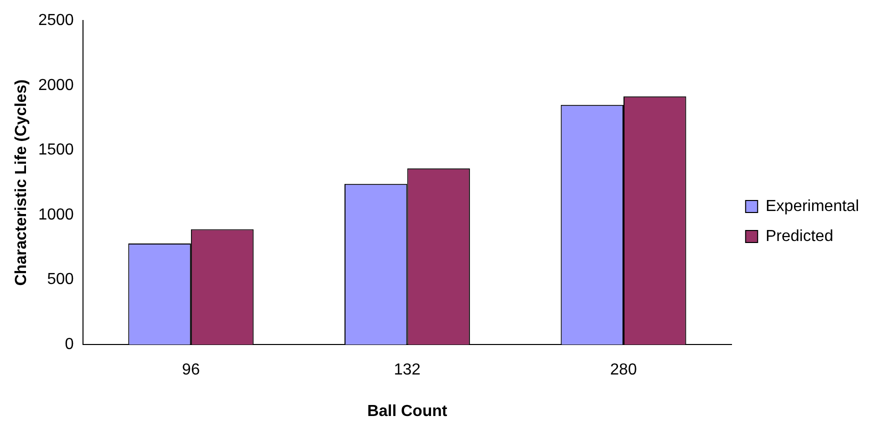 The height and width of the screenshot is (433, 881). Describe the element at coordinates (191, 370) in the screenshot. I see `x-tick-label: 96` at that location.